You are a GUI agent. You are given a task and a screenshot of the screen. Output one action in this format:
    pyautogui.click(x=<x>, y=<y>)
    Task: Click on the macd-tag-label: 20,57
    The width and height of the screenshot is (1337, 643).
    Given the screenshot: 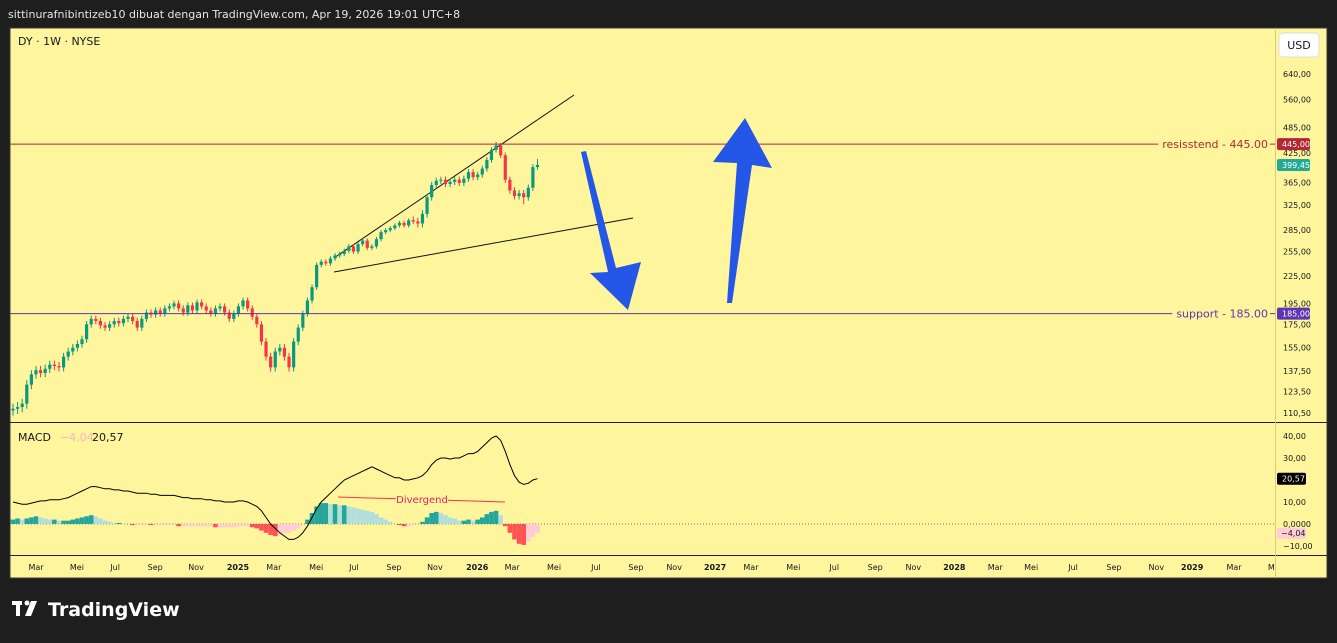 What is the action you would take?
    pyautogui.click(x=1293, y=479)
    